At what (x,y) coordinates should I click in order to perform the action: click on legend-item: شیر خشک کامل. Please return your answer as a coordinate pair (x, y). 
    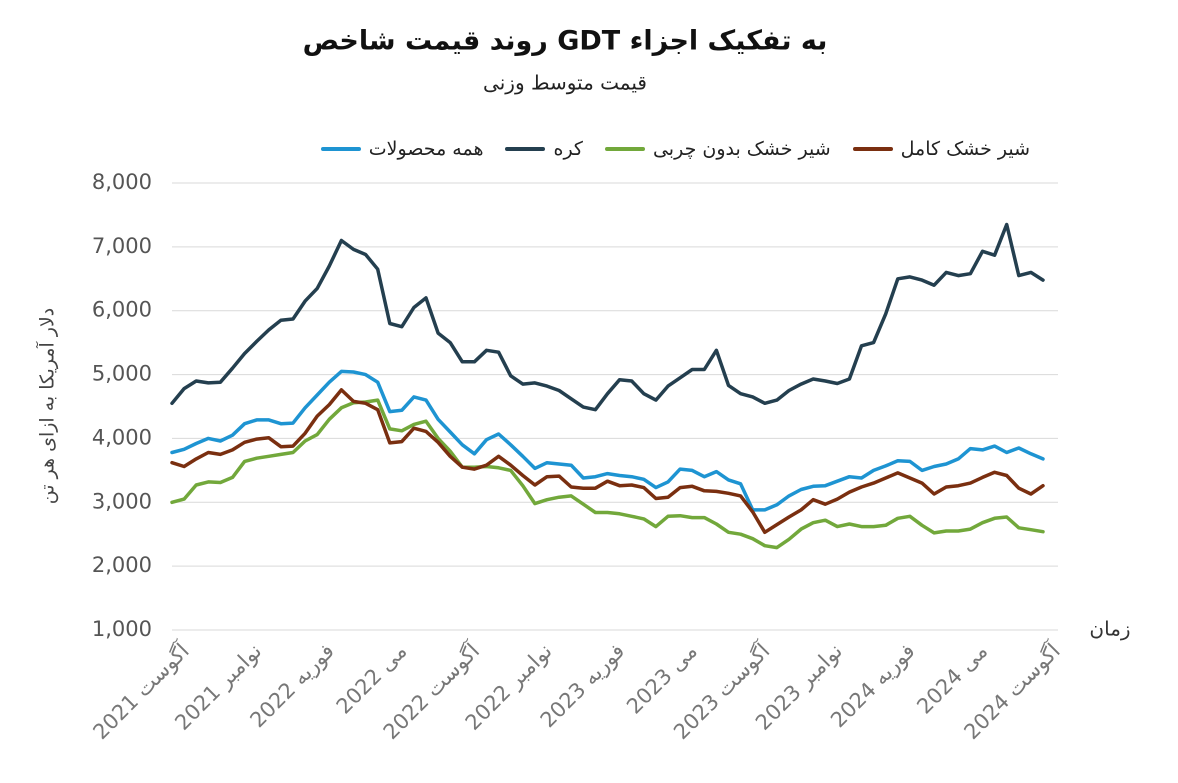
    Looking at the image, I should click on (941, 149).